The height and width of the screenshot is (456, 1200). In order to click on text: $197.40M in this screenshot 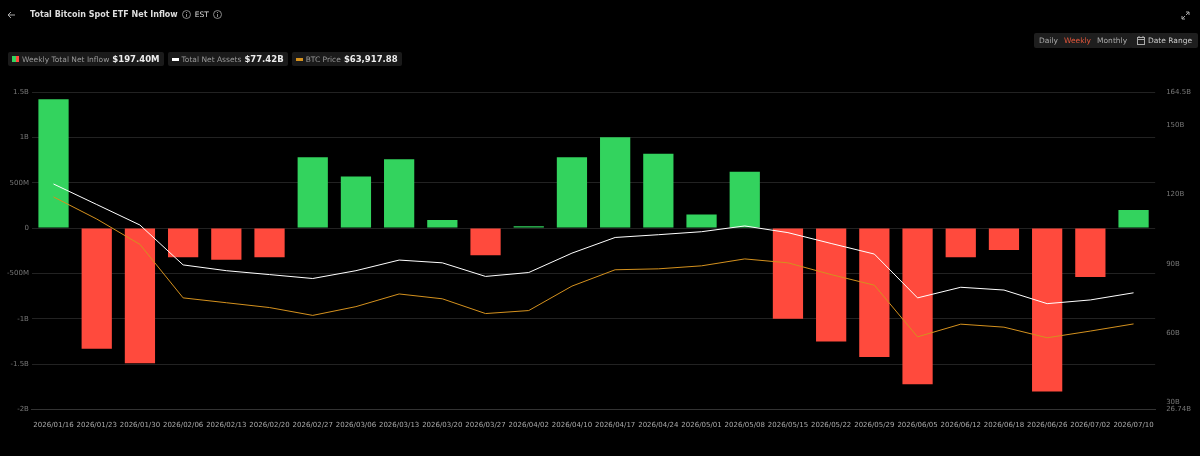, I will do `click(136, 59)`.